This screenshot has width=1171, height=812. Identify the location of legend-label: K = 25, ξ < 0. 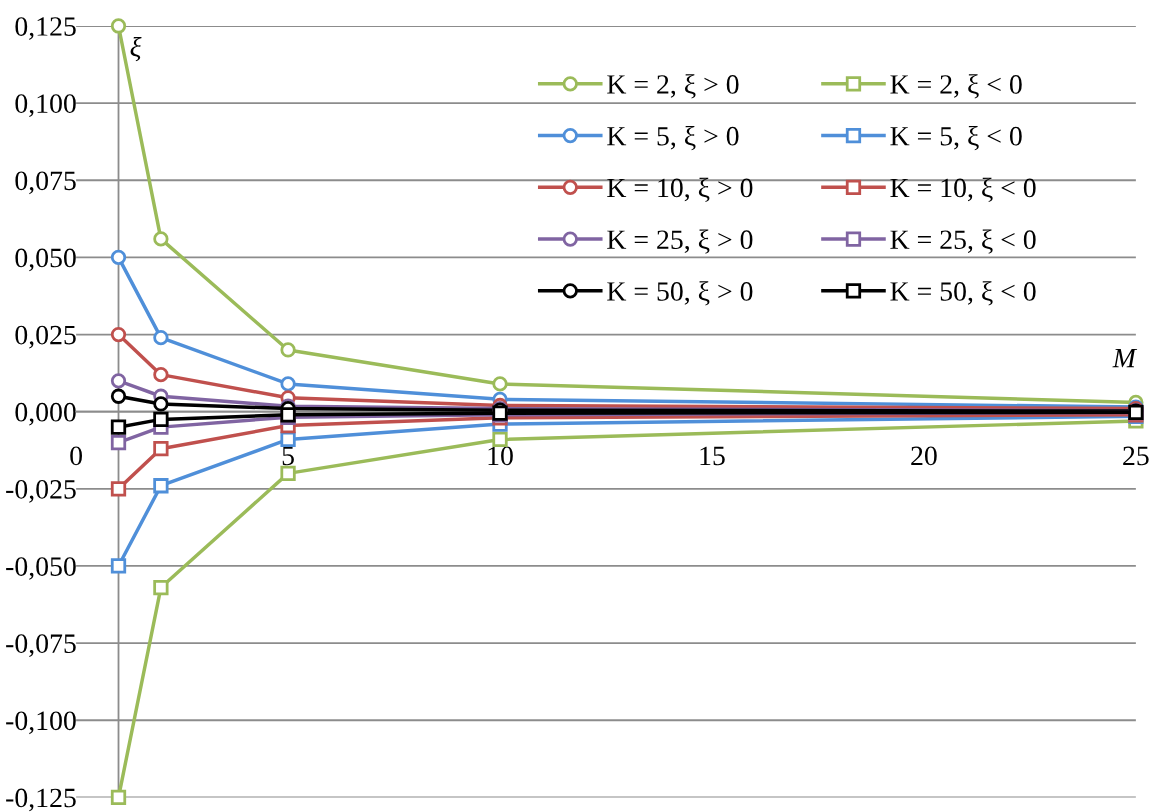
(963, 241).